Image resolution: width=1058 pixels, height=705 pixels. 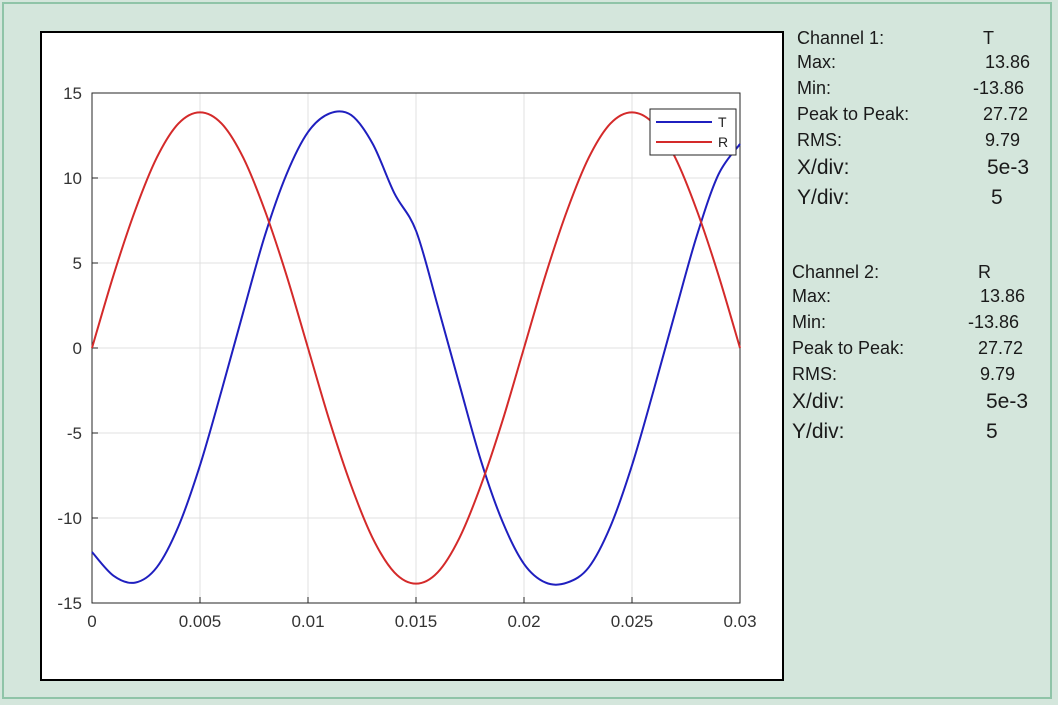 What do you see at coordinates (814, 374) in the screenshot?
I see `channel2-stat-label: RMS:` at bounding box center [814, 374].